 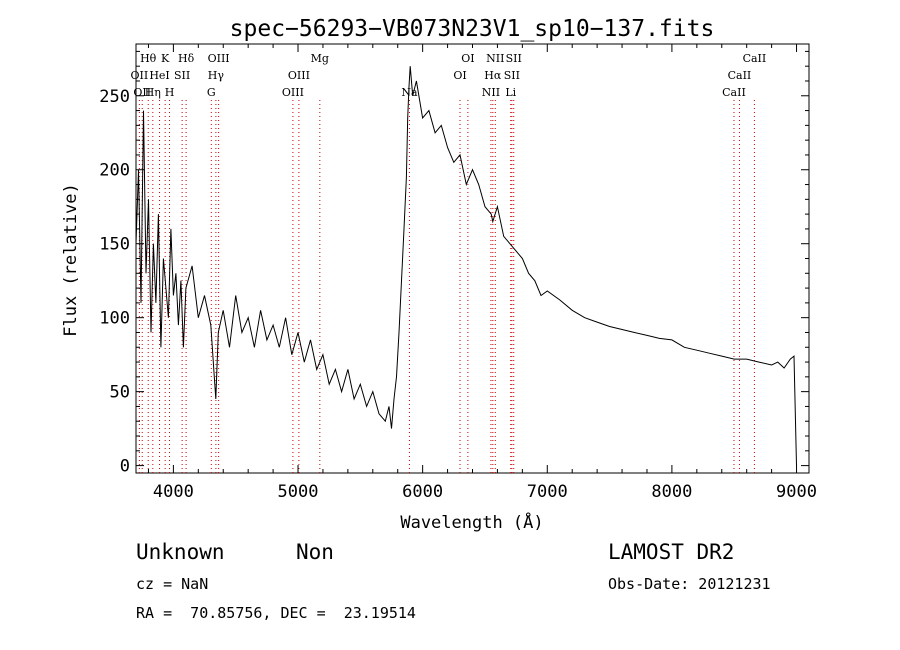 What do you see at coordinates (180, 552) in the screenshot?
I see `class-label: Unknown` at bounding box center [180, 552].